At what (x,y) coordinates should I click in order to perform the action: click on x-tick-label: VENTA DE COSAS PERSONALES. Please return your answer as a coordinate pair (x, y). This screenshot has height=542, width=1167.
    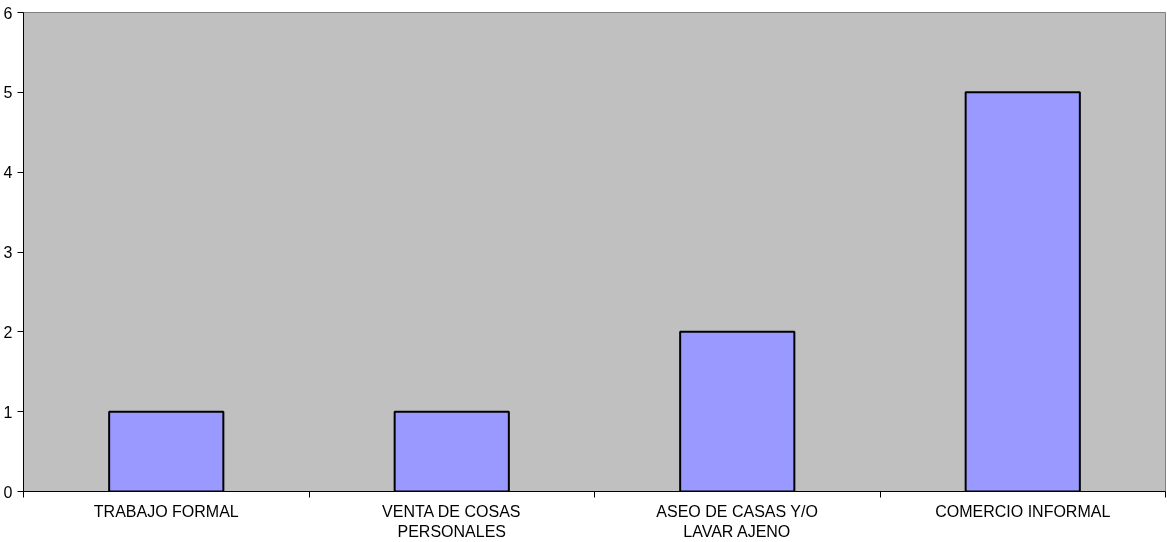
    Looking at the image, I should click on (451, 521).